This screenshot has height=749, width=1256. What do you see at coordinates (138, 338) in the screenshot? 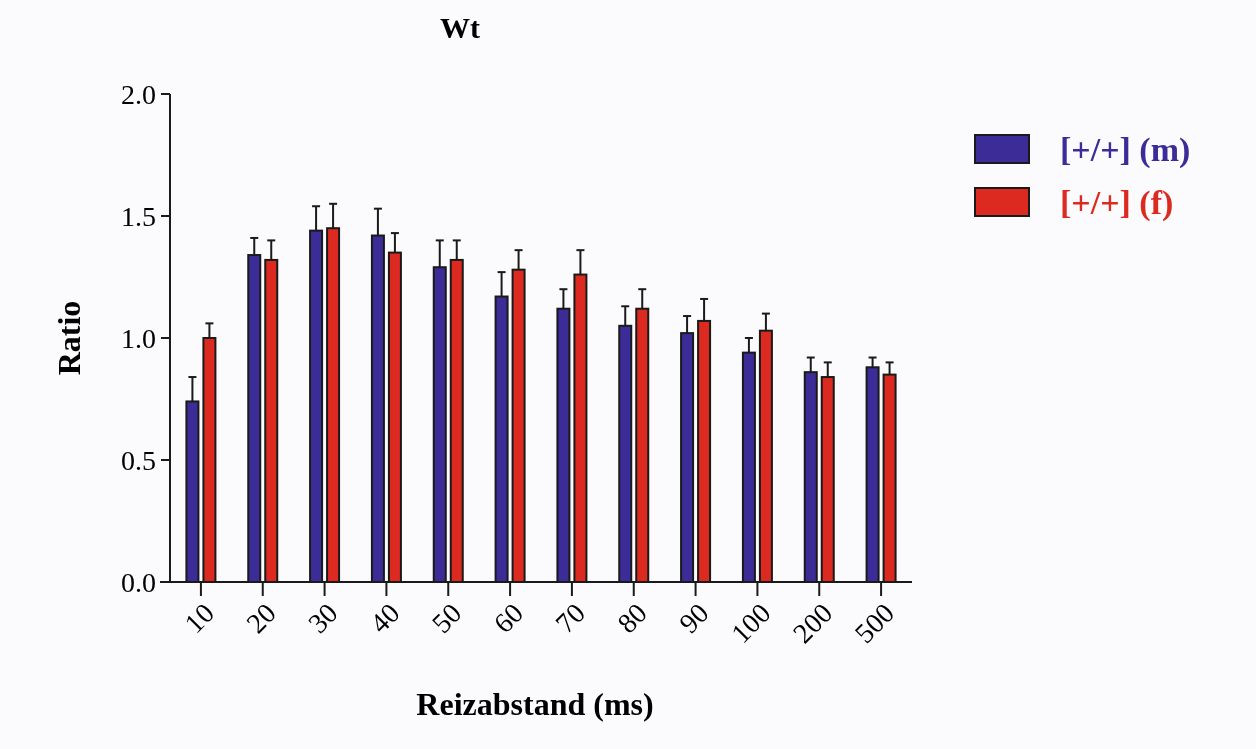
I see `y-tick-label: 1.0` at bounding box center [138, 338].